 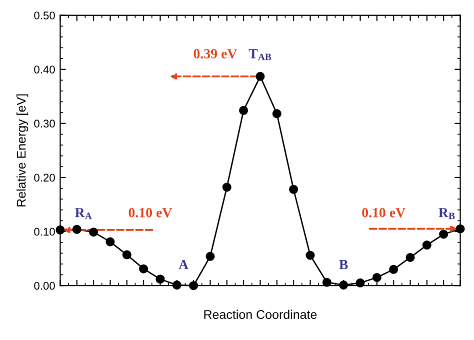 What do you see at coordinates (260, 54) in the screenshot?
I see `annotation: T$_{AB}$` at bounding box center [260, 54].